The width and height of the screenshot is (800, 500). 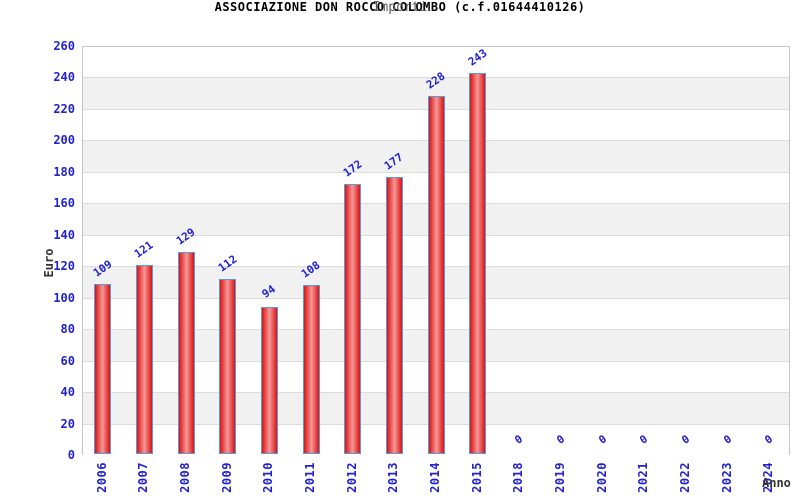 What do you see at coordinates (64, 266) in the screenshot?
I see `y-tick-label: 120` at bounding box center [64, 266].